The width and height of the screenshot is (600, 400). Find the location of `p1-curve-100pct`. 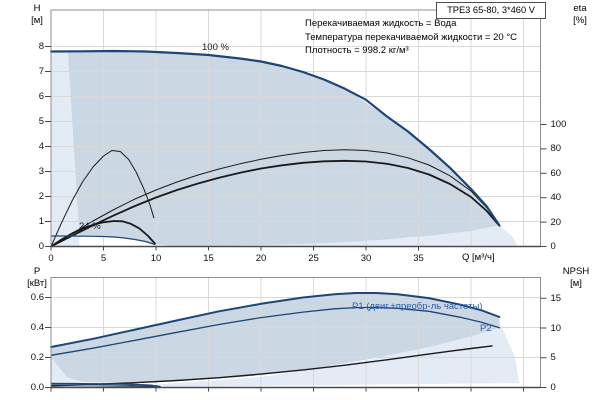

p1-curve-100pct is located at coordinates (275, 320).